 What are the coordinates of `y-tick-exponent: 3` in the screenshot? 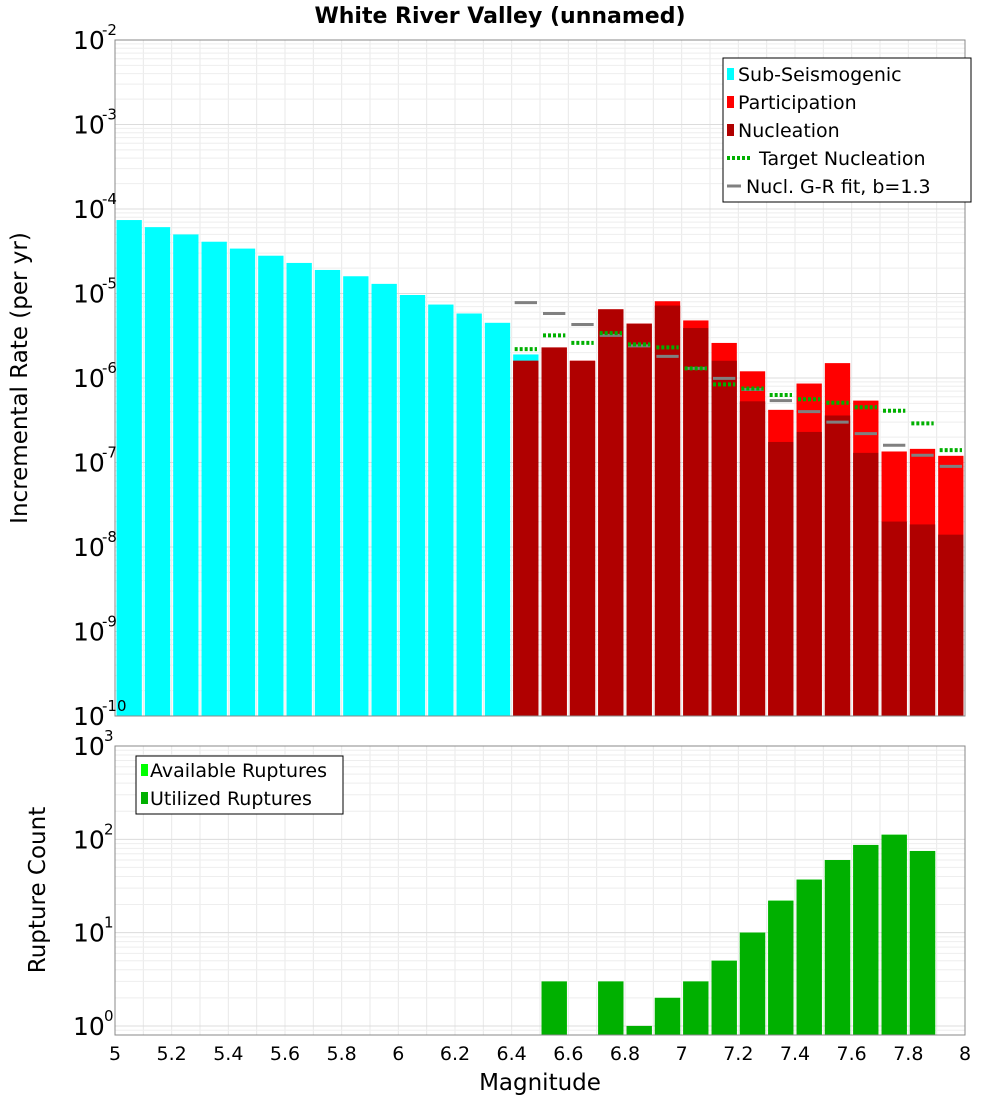 It's located at (109, 736).